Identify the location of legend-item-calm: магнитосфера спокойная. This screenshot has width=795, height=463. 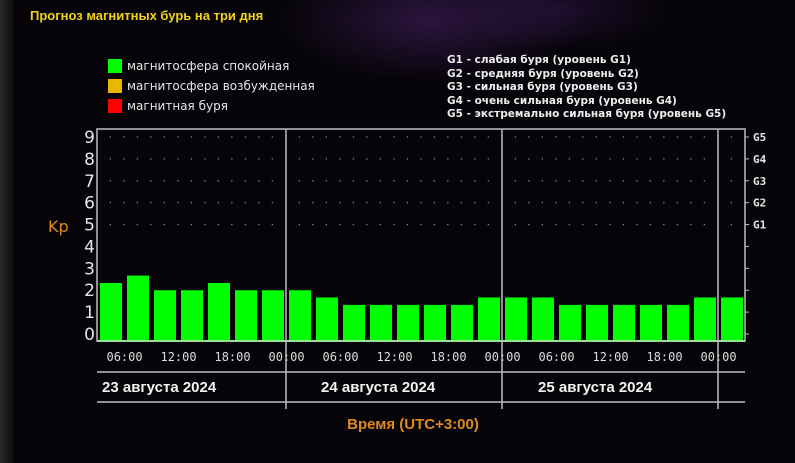
(211, 66).